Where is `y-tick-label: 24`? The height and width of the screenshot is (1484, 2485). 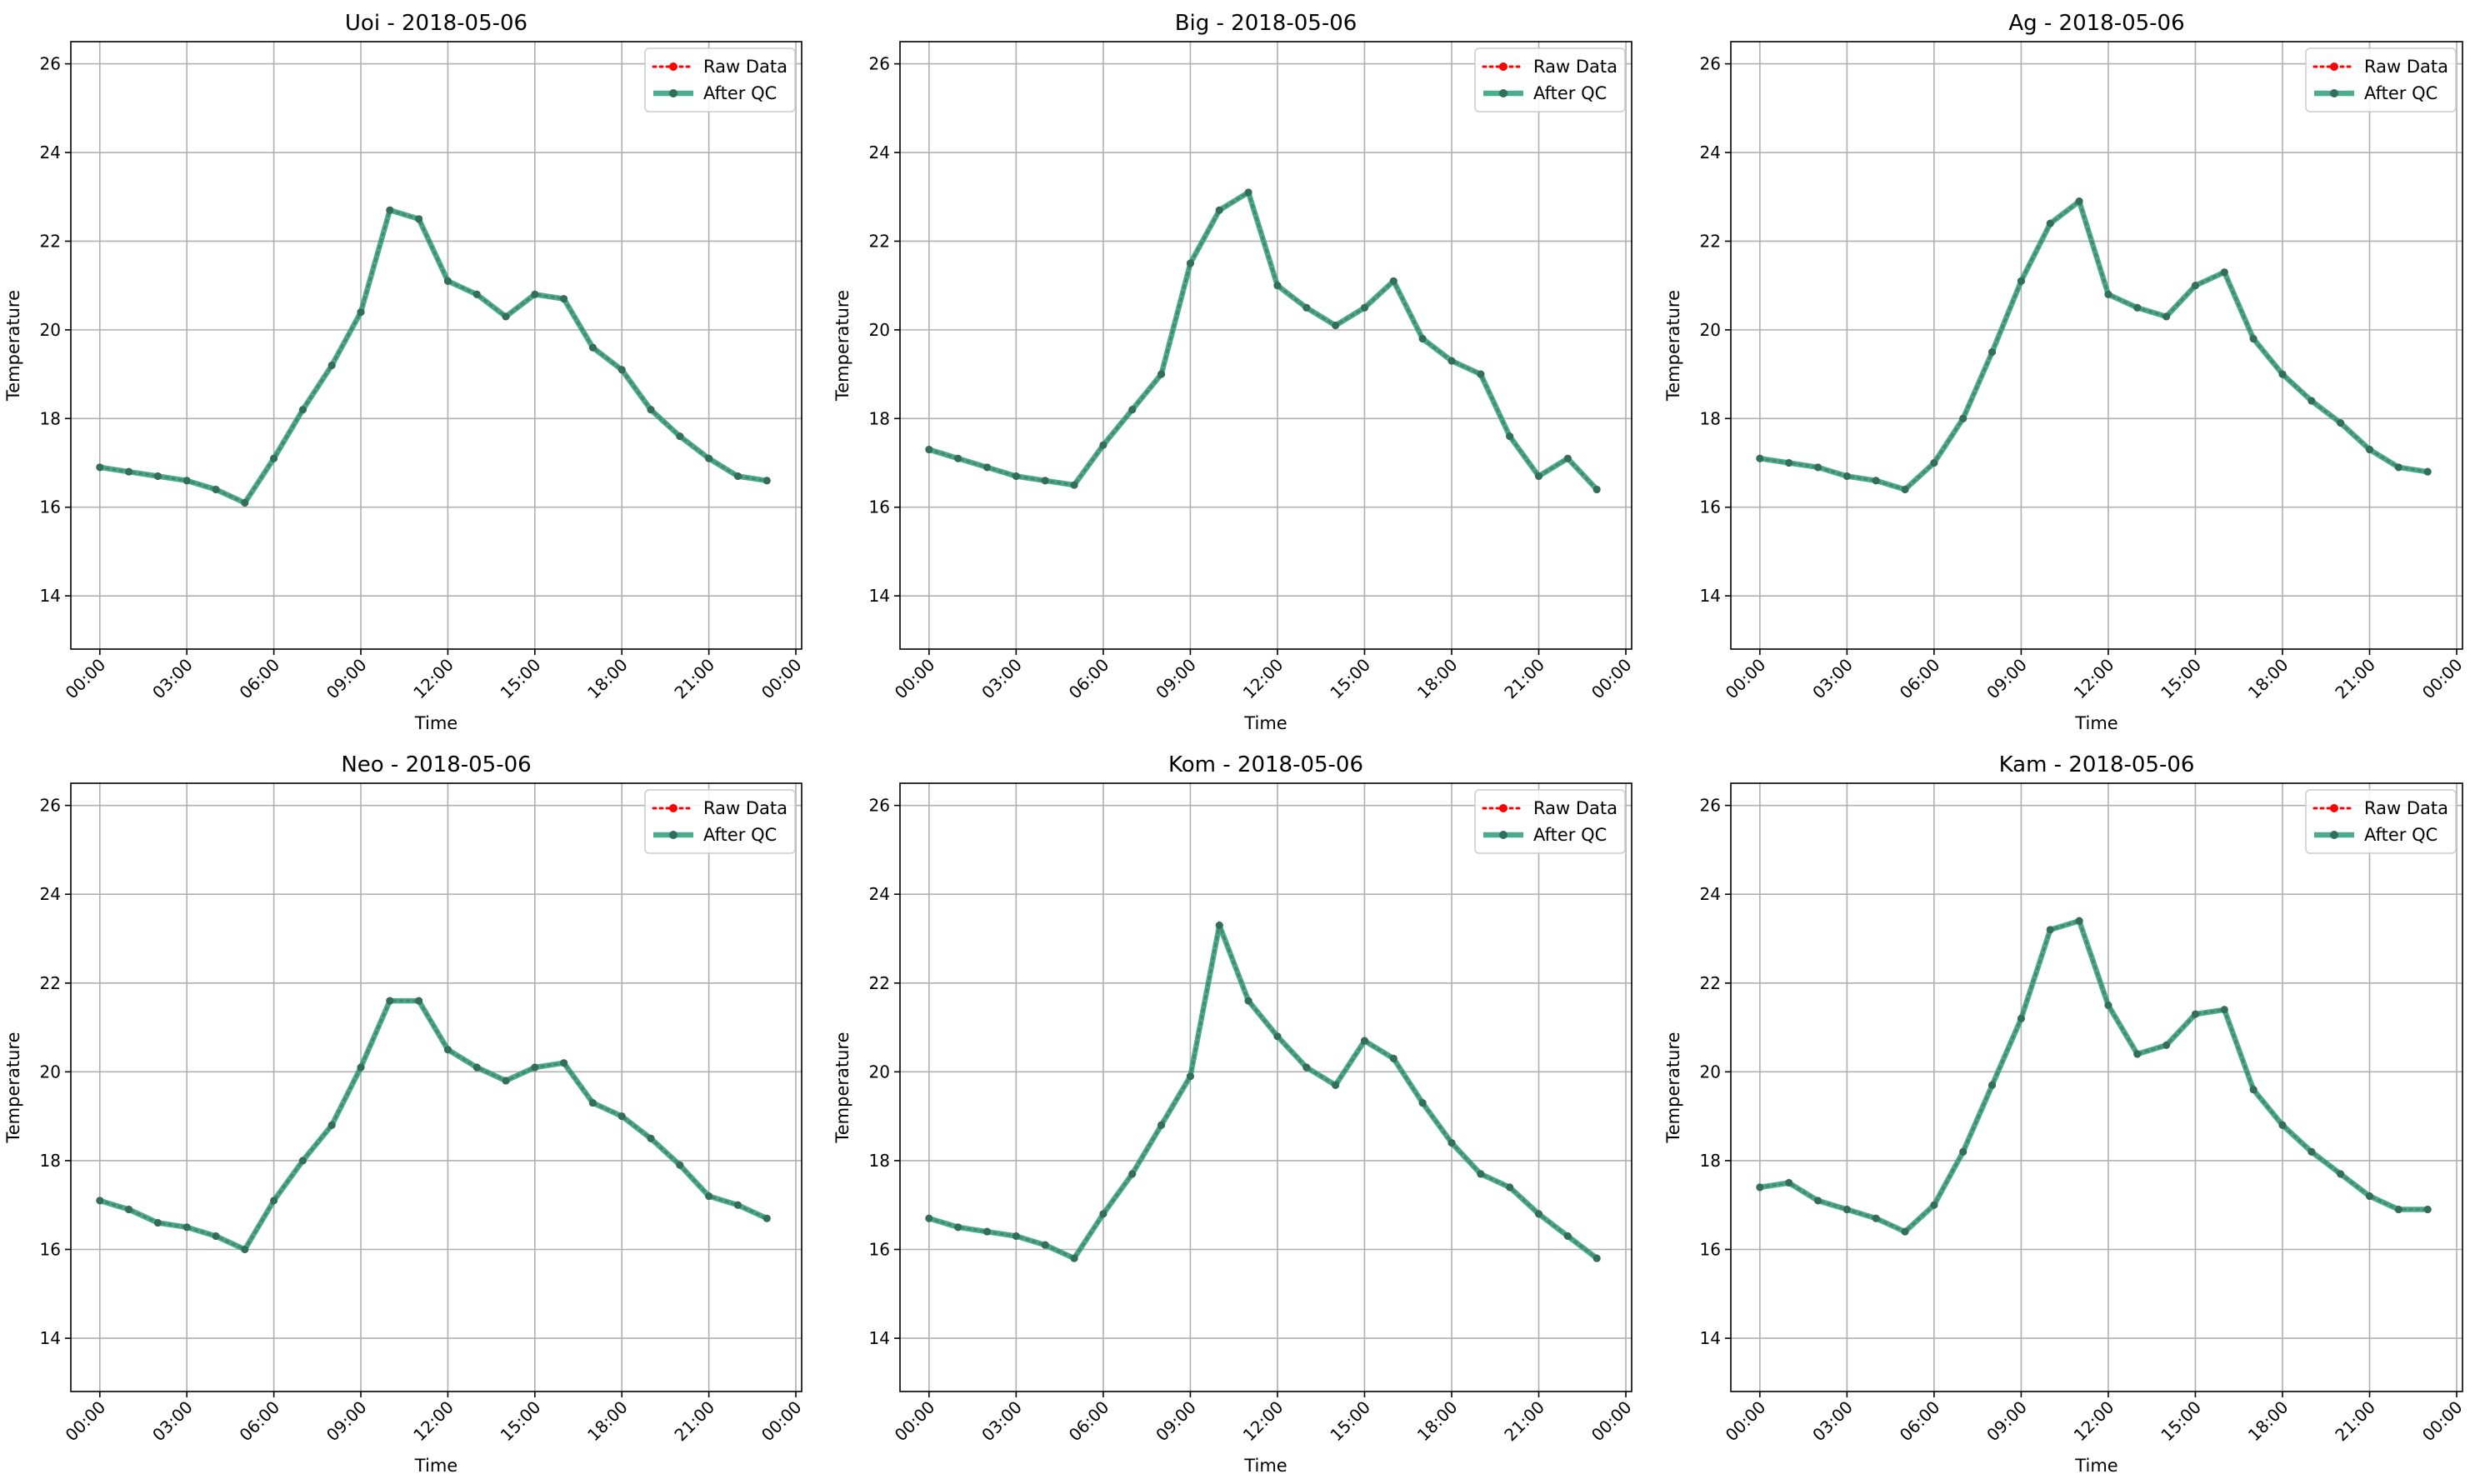 y-tick-label: 24 is located at coordinates (879, 152).